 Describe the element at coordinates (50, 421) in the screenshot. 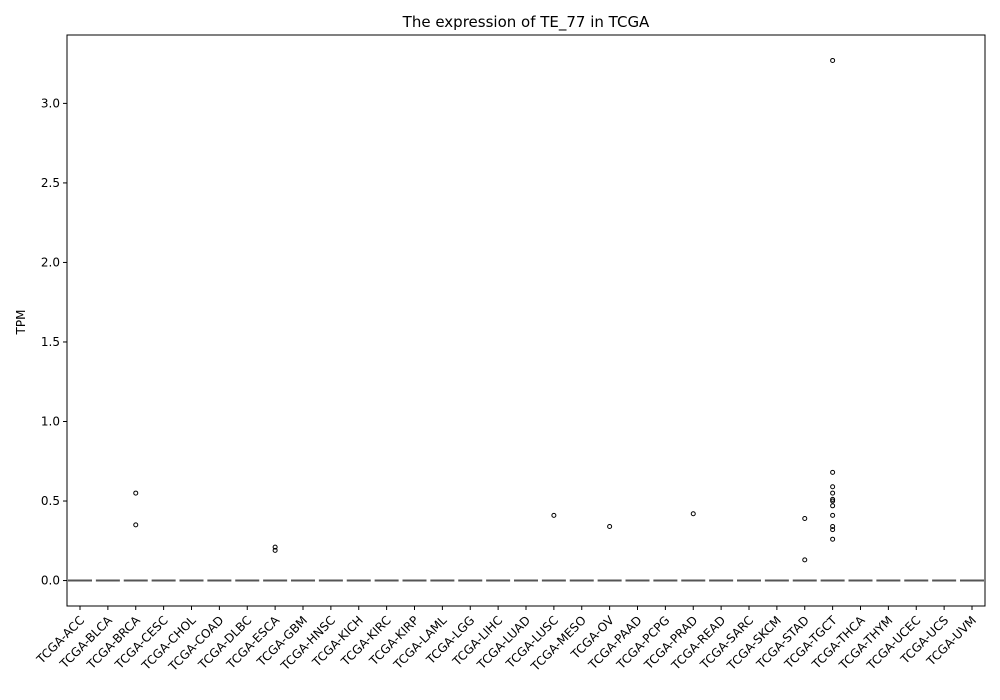

I see `y-tick-label: 1.0` at that location.